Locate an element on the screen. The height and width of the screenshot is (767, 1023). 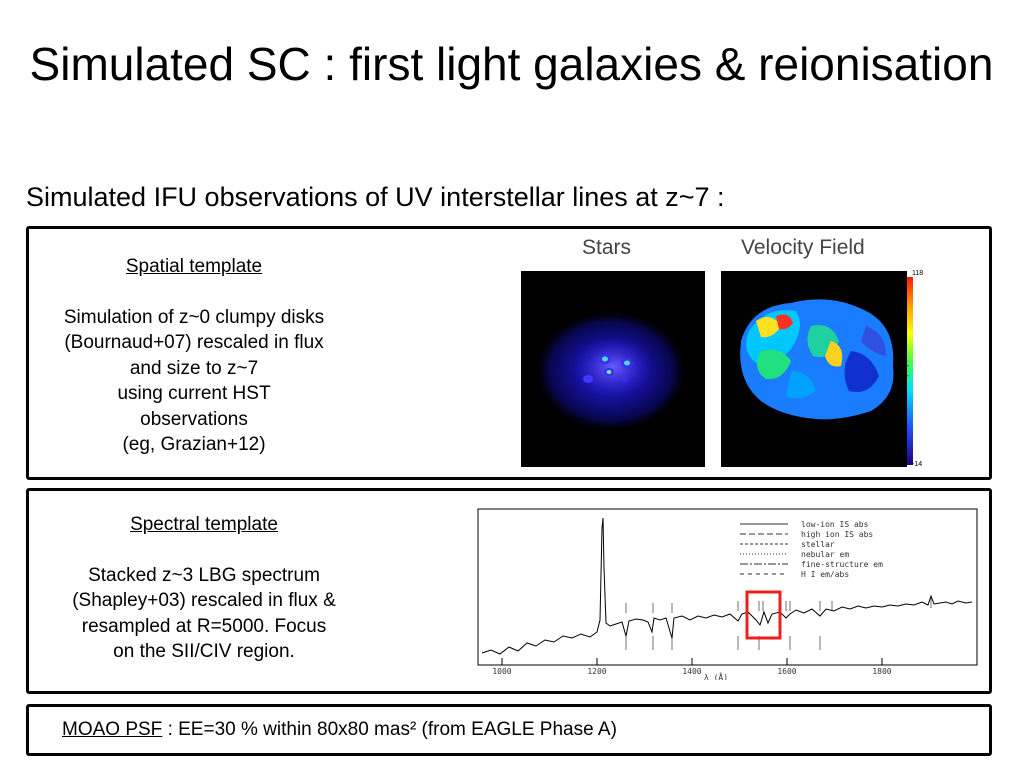
colorbar-max-label: 118 is located at coordinates (918, 273).